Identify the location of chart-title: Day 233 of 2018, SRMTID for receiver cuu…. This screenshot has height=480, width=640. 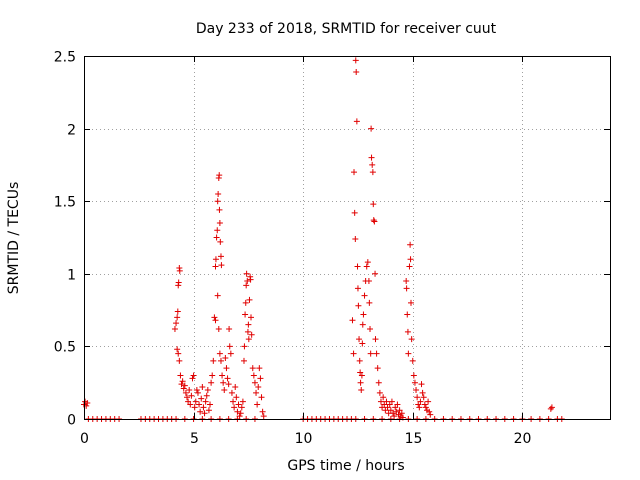
(346, 29).